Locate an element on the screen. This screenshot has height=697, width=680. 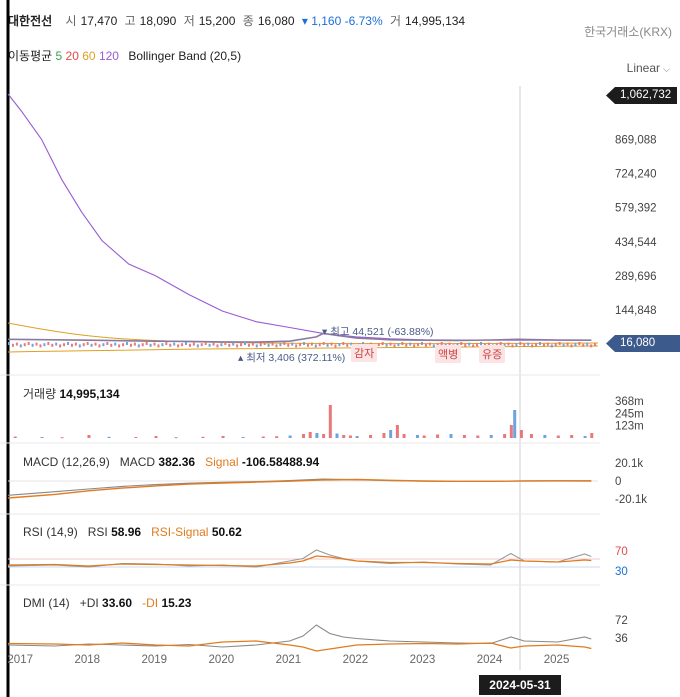
low-annotation: ▴ 최저 3,406 (372.11%) is located at coordinates (292, 358).